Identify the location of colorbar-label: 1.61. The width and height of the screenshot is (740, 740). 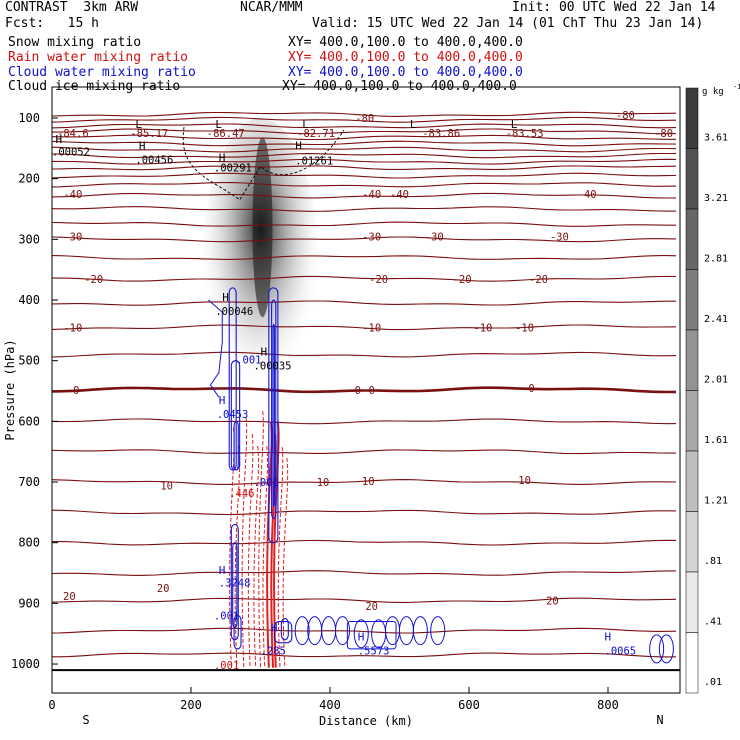
(716, 440).